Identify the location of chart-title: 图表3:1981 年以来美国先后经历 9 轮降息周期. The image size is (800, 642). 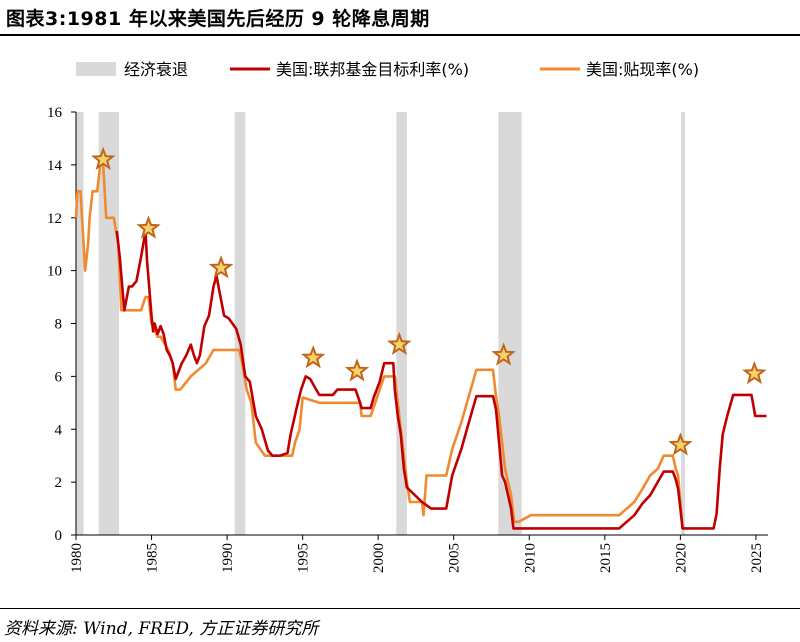
(218, 19).